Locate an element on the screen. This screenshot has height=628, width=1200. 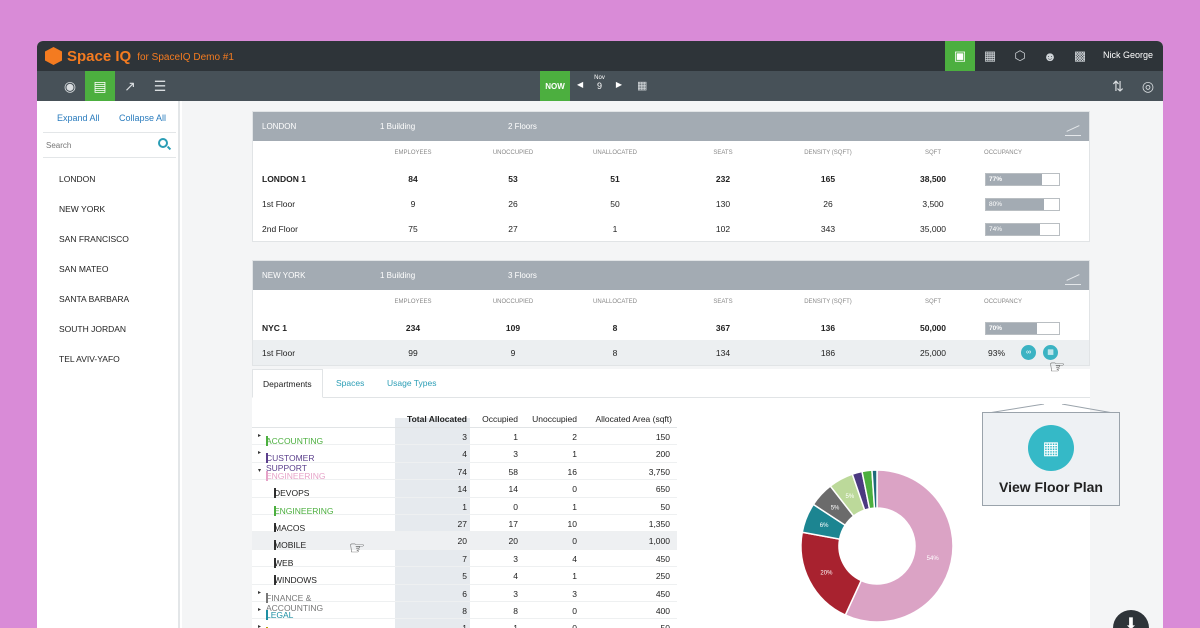
location-item: NEW YORK is located at coordinates (82, 209).